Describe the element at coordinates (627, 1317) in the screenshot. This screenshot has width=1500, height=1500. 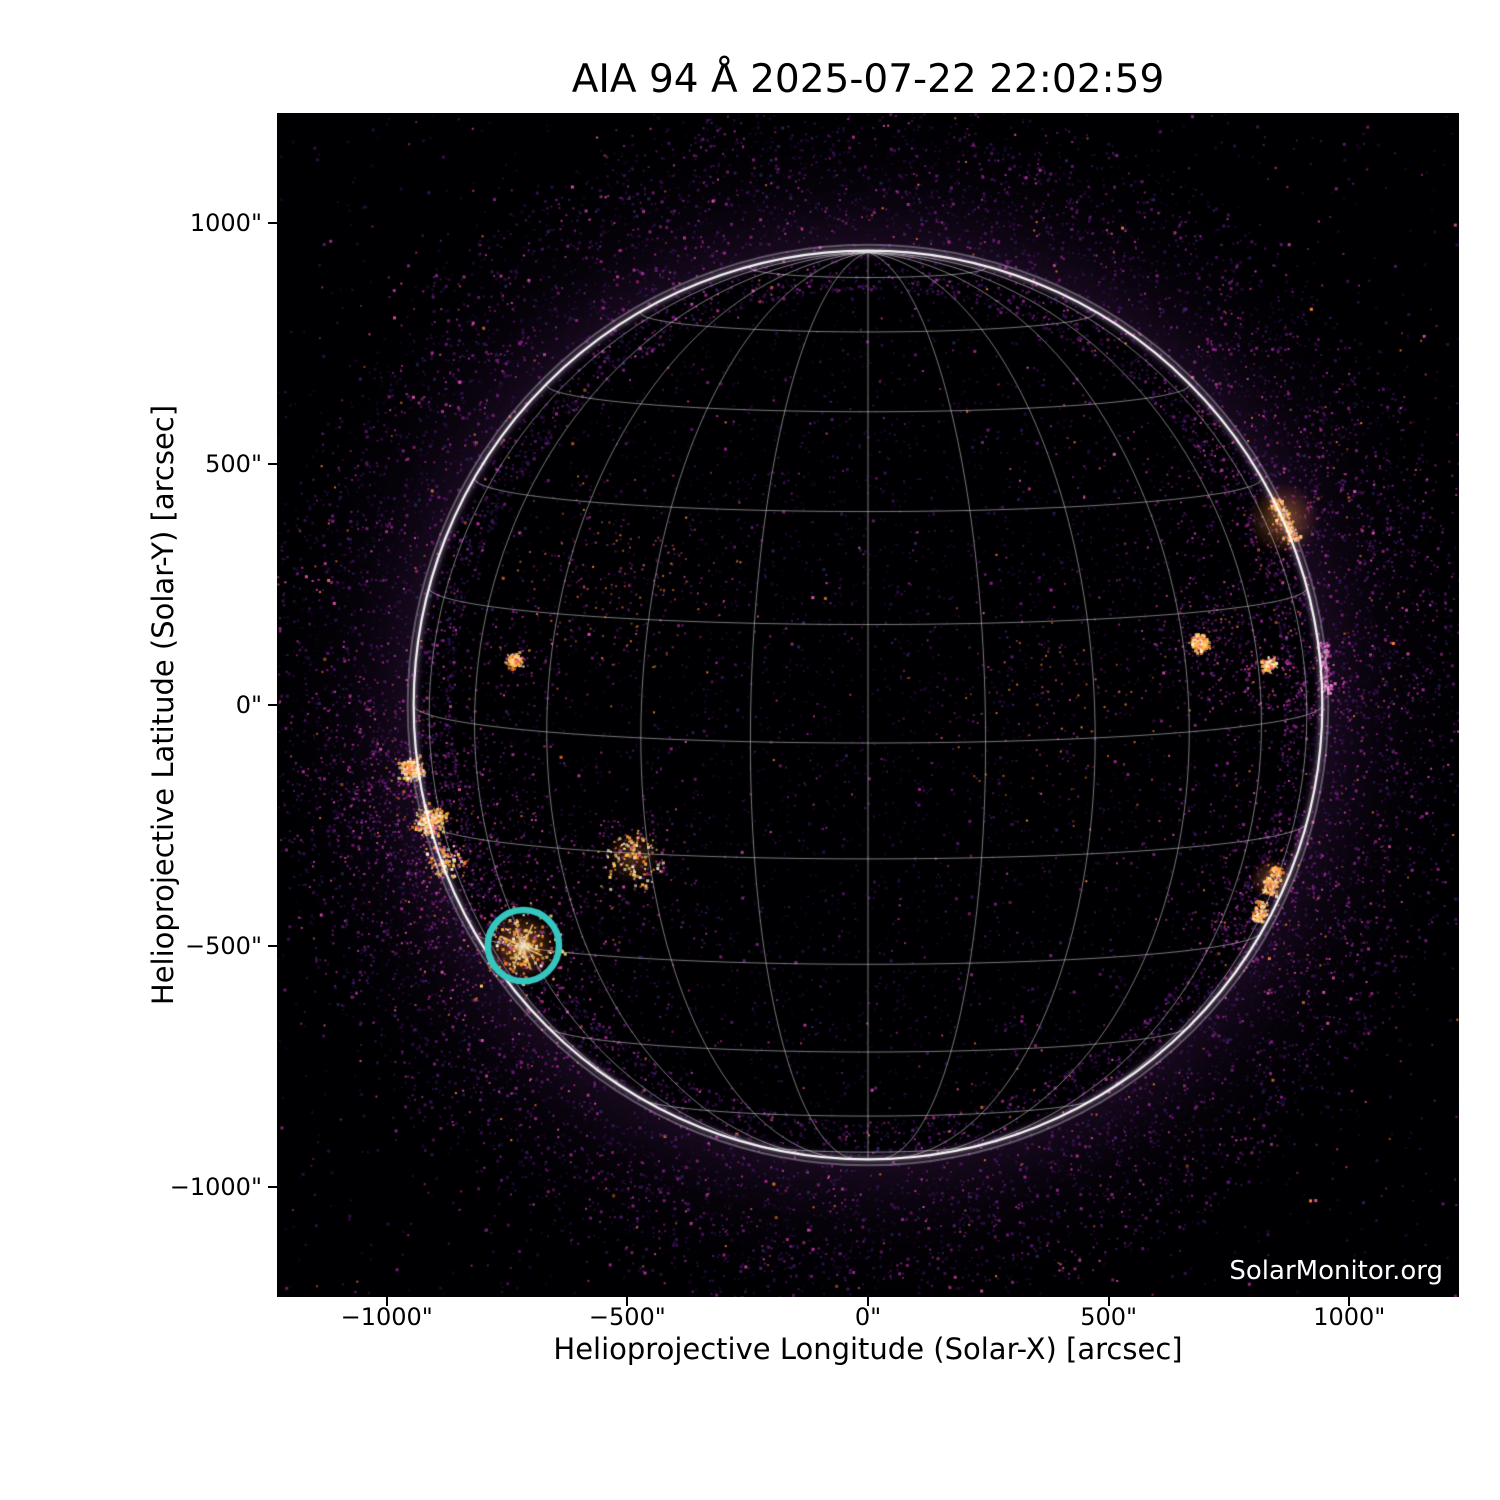
I see `x-tick-label: −500"` at that location.